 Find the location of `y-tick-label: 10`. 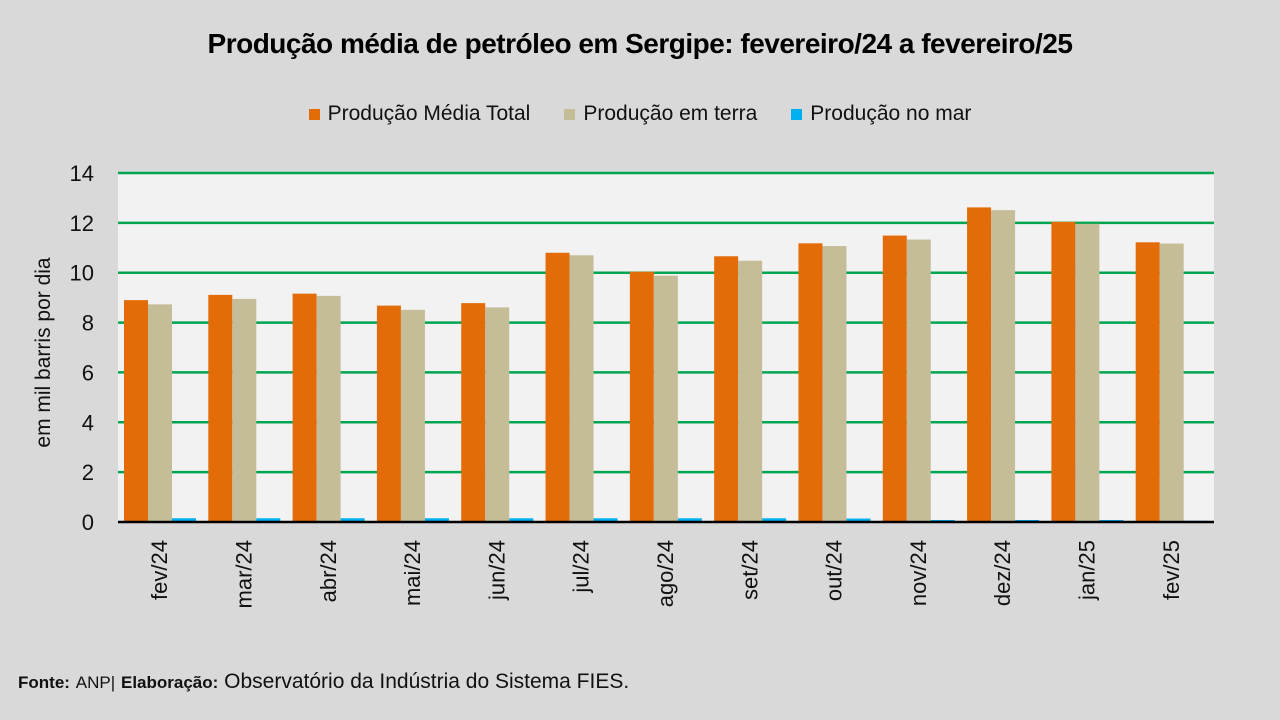

y-tick-label: 10 is located at coordinates (82, 273).